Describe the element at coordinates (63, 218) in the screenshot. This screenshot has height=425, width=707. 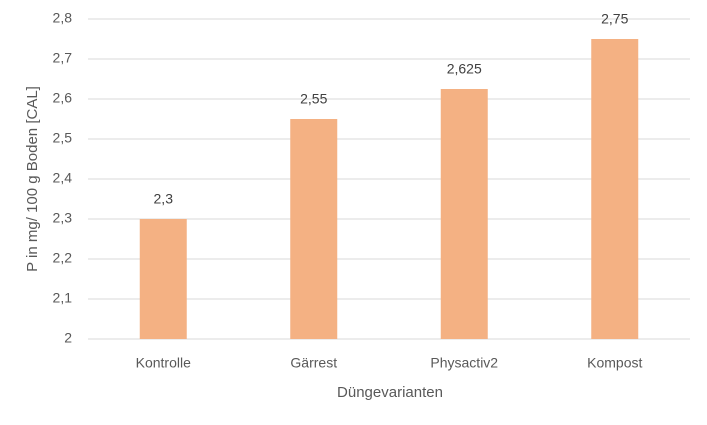
I see `y-tick-label: 2,3` at that location.